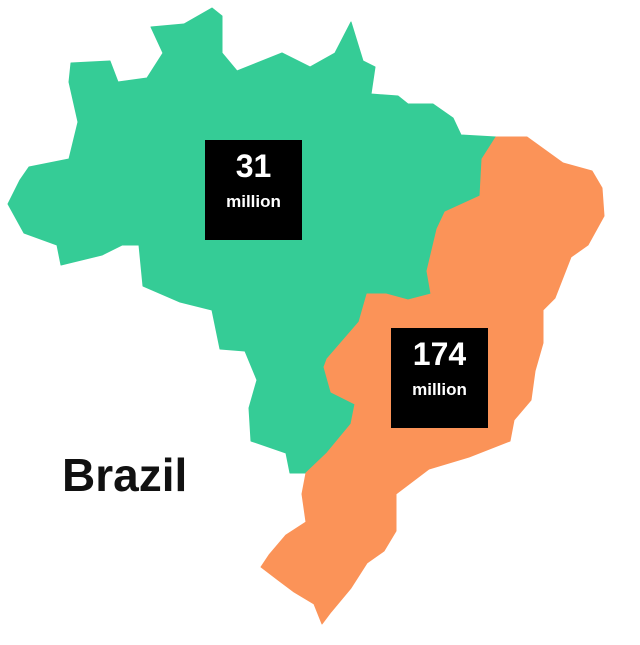 This screenshot has width=640, height=645. What do you see at coordinates (439, 354) in the screenshot?
I see `population-value: 174` at bounding box center [439, 354].